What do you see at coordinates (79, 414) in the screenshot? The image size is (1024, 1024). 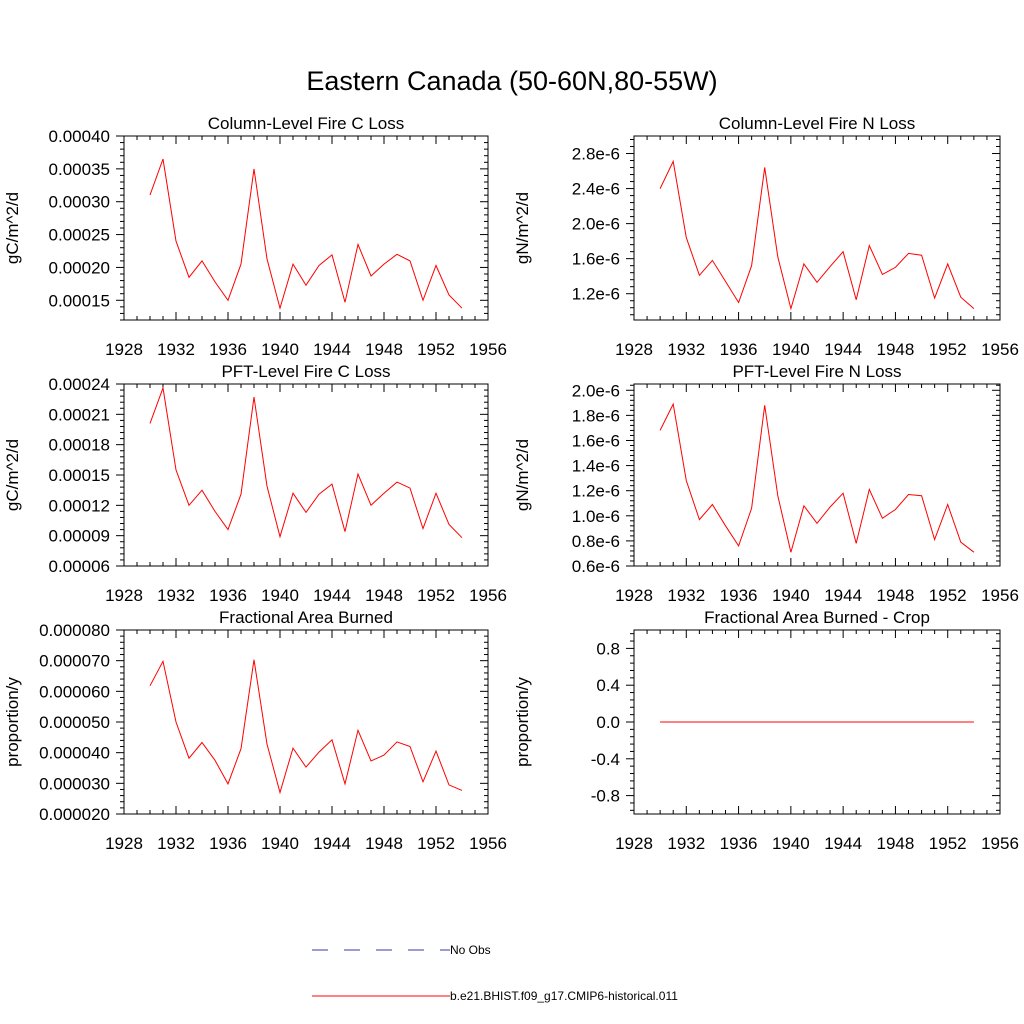 I see `y-tick-label: 0.00021` at bounding box center [79, 414].